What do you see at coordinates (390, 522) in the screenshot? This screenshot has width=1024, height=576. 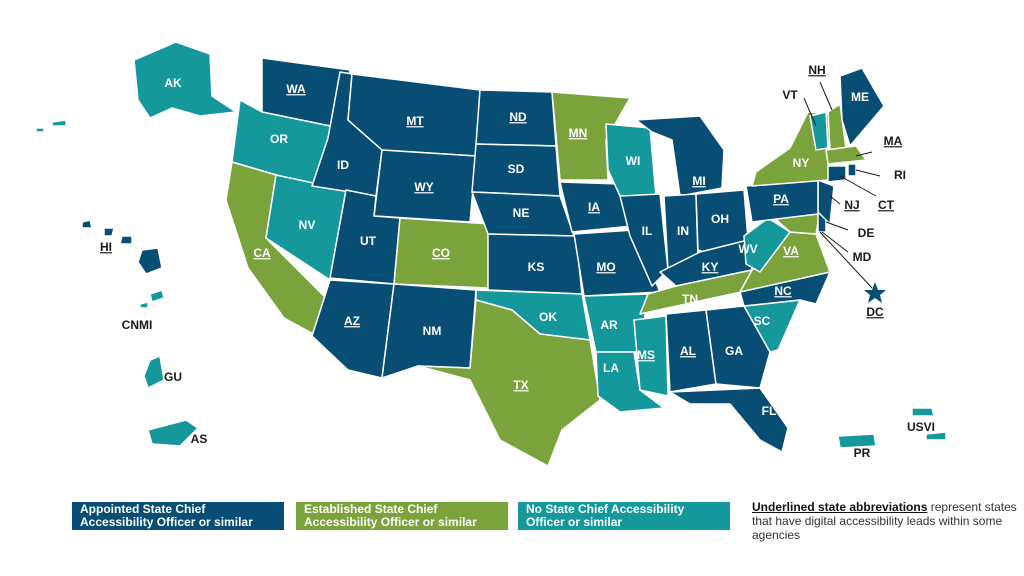 I see `legend-established-line2: Accessibility Officer or similar` at bounding box center [390, 522].